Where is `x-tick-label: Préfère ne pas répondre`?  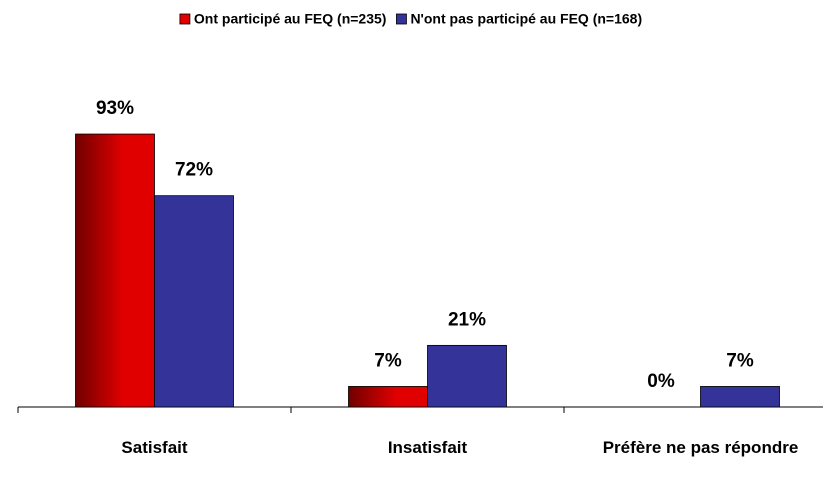 x-tick-label: Préfère ne pas répondre is located at coordinates (700, 447).